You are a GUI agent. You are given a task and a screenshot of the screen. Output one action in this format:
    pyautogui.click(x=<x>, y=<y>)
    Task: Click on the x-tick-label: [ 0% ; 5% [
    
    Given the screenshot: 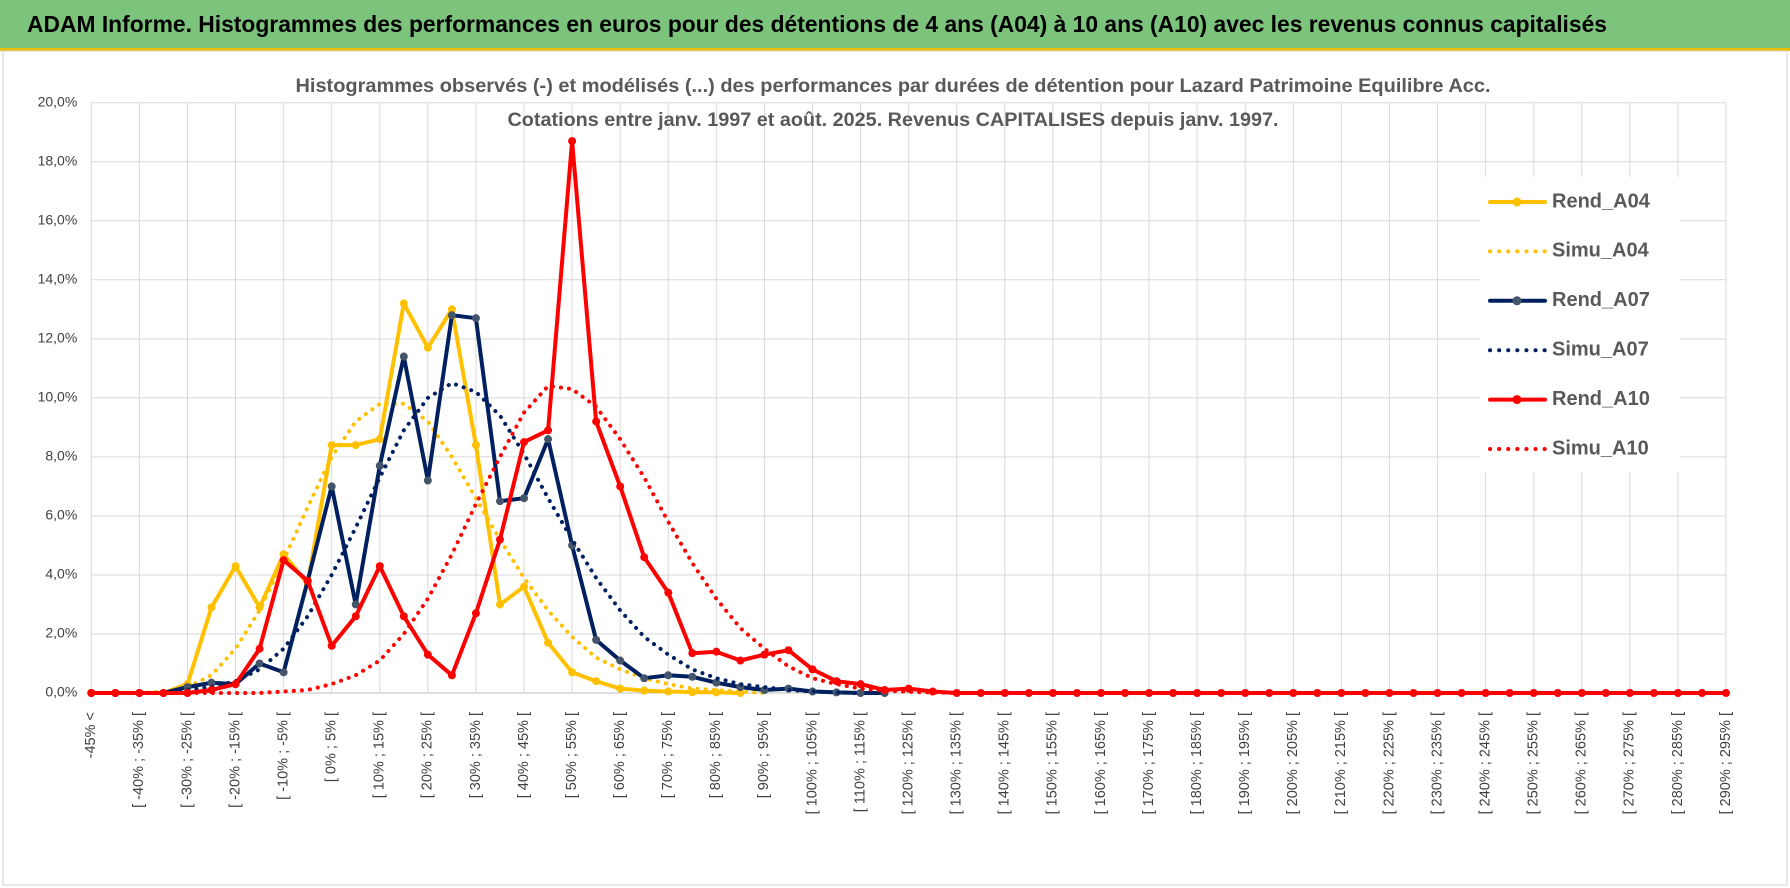 What is the action you would take?
    pyautogui.click(x=332, y=747)
    